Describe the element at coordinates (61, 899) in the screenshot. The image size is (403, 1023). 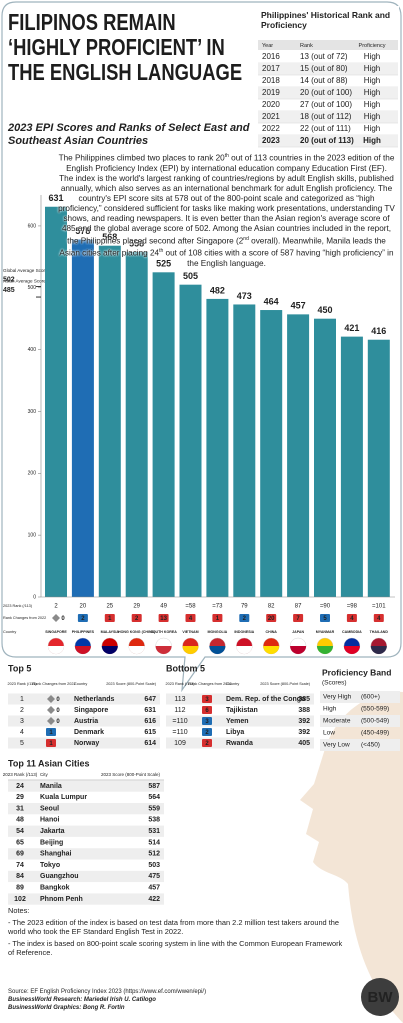
I see `city-name: Phnom Penh` at that location.